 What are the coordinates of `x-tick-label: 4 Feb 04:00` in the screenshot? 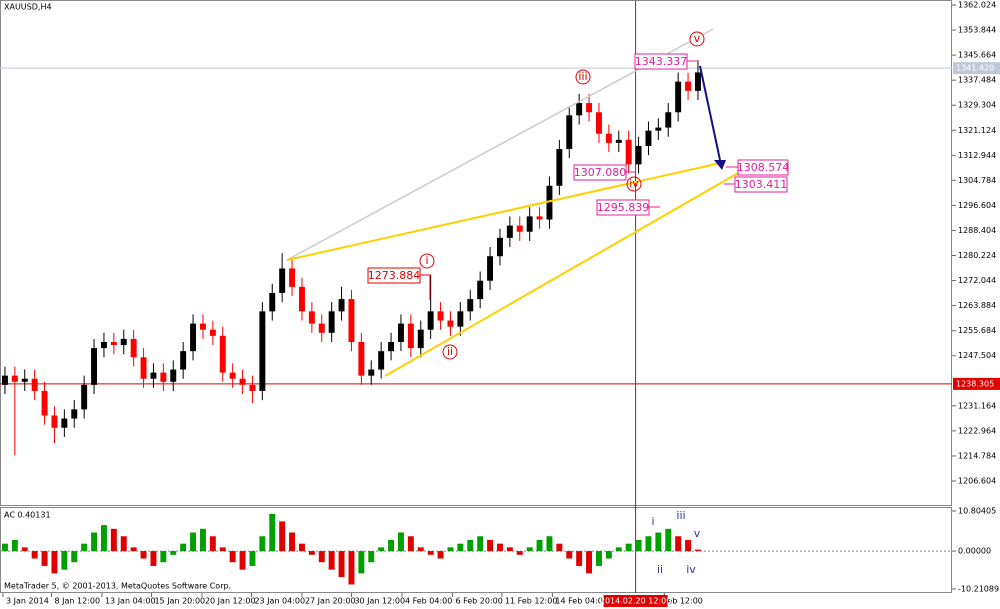 It's located at (428, 601).